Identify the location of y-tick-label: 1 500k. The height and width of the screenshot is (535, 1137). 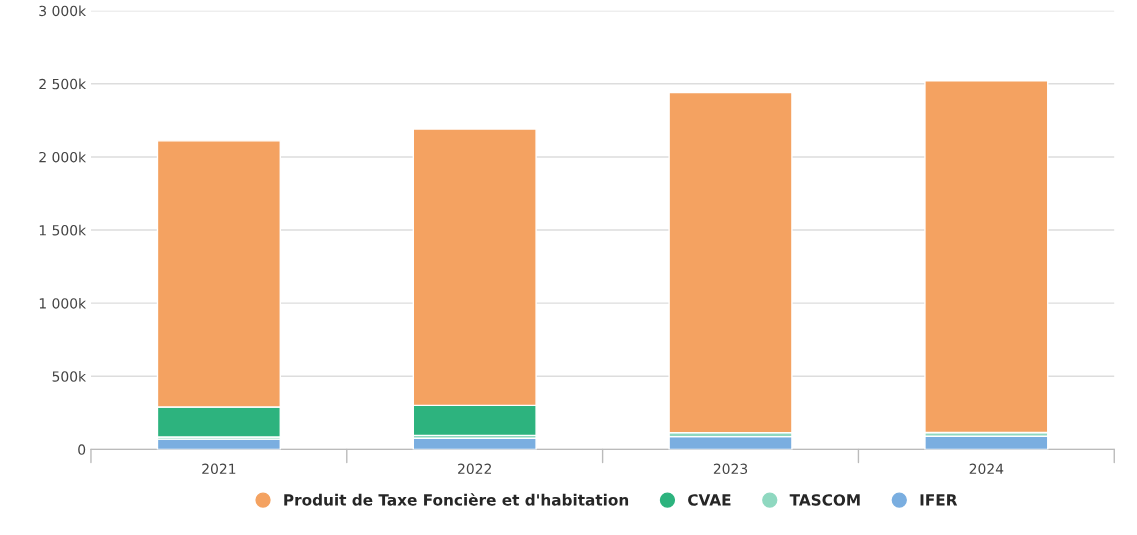
(63, 230).